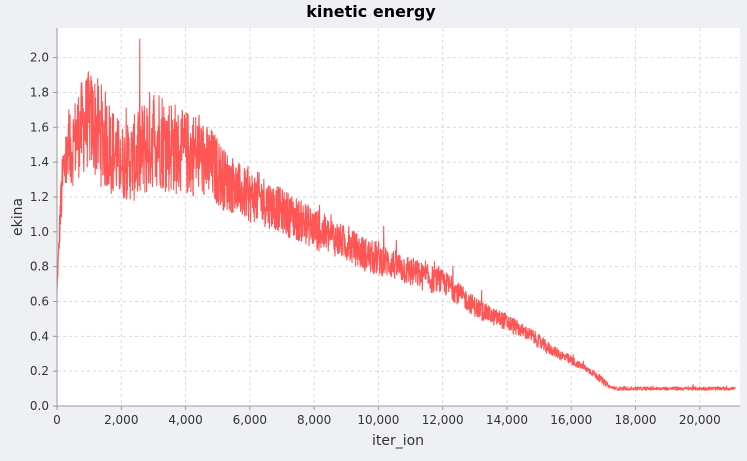 The height and width of the screenshot is (461, 747). I want to click on y-ticks: 0.0 0.2 0.4 0.6 0.8 1.0 1.2 1.4 1.6 1.8 2.0, so click(43, 232).